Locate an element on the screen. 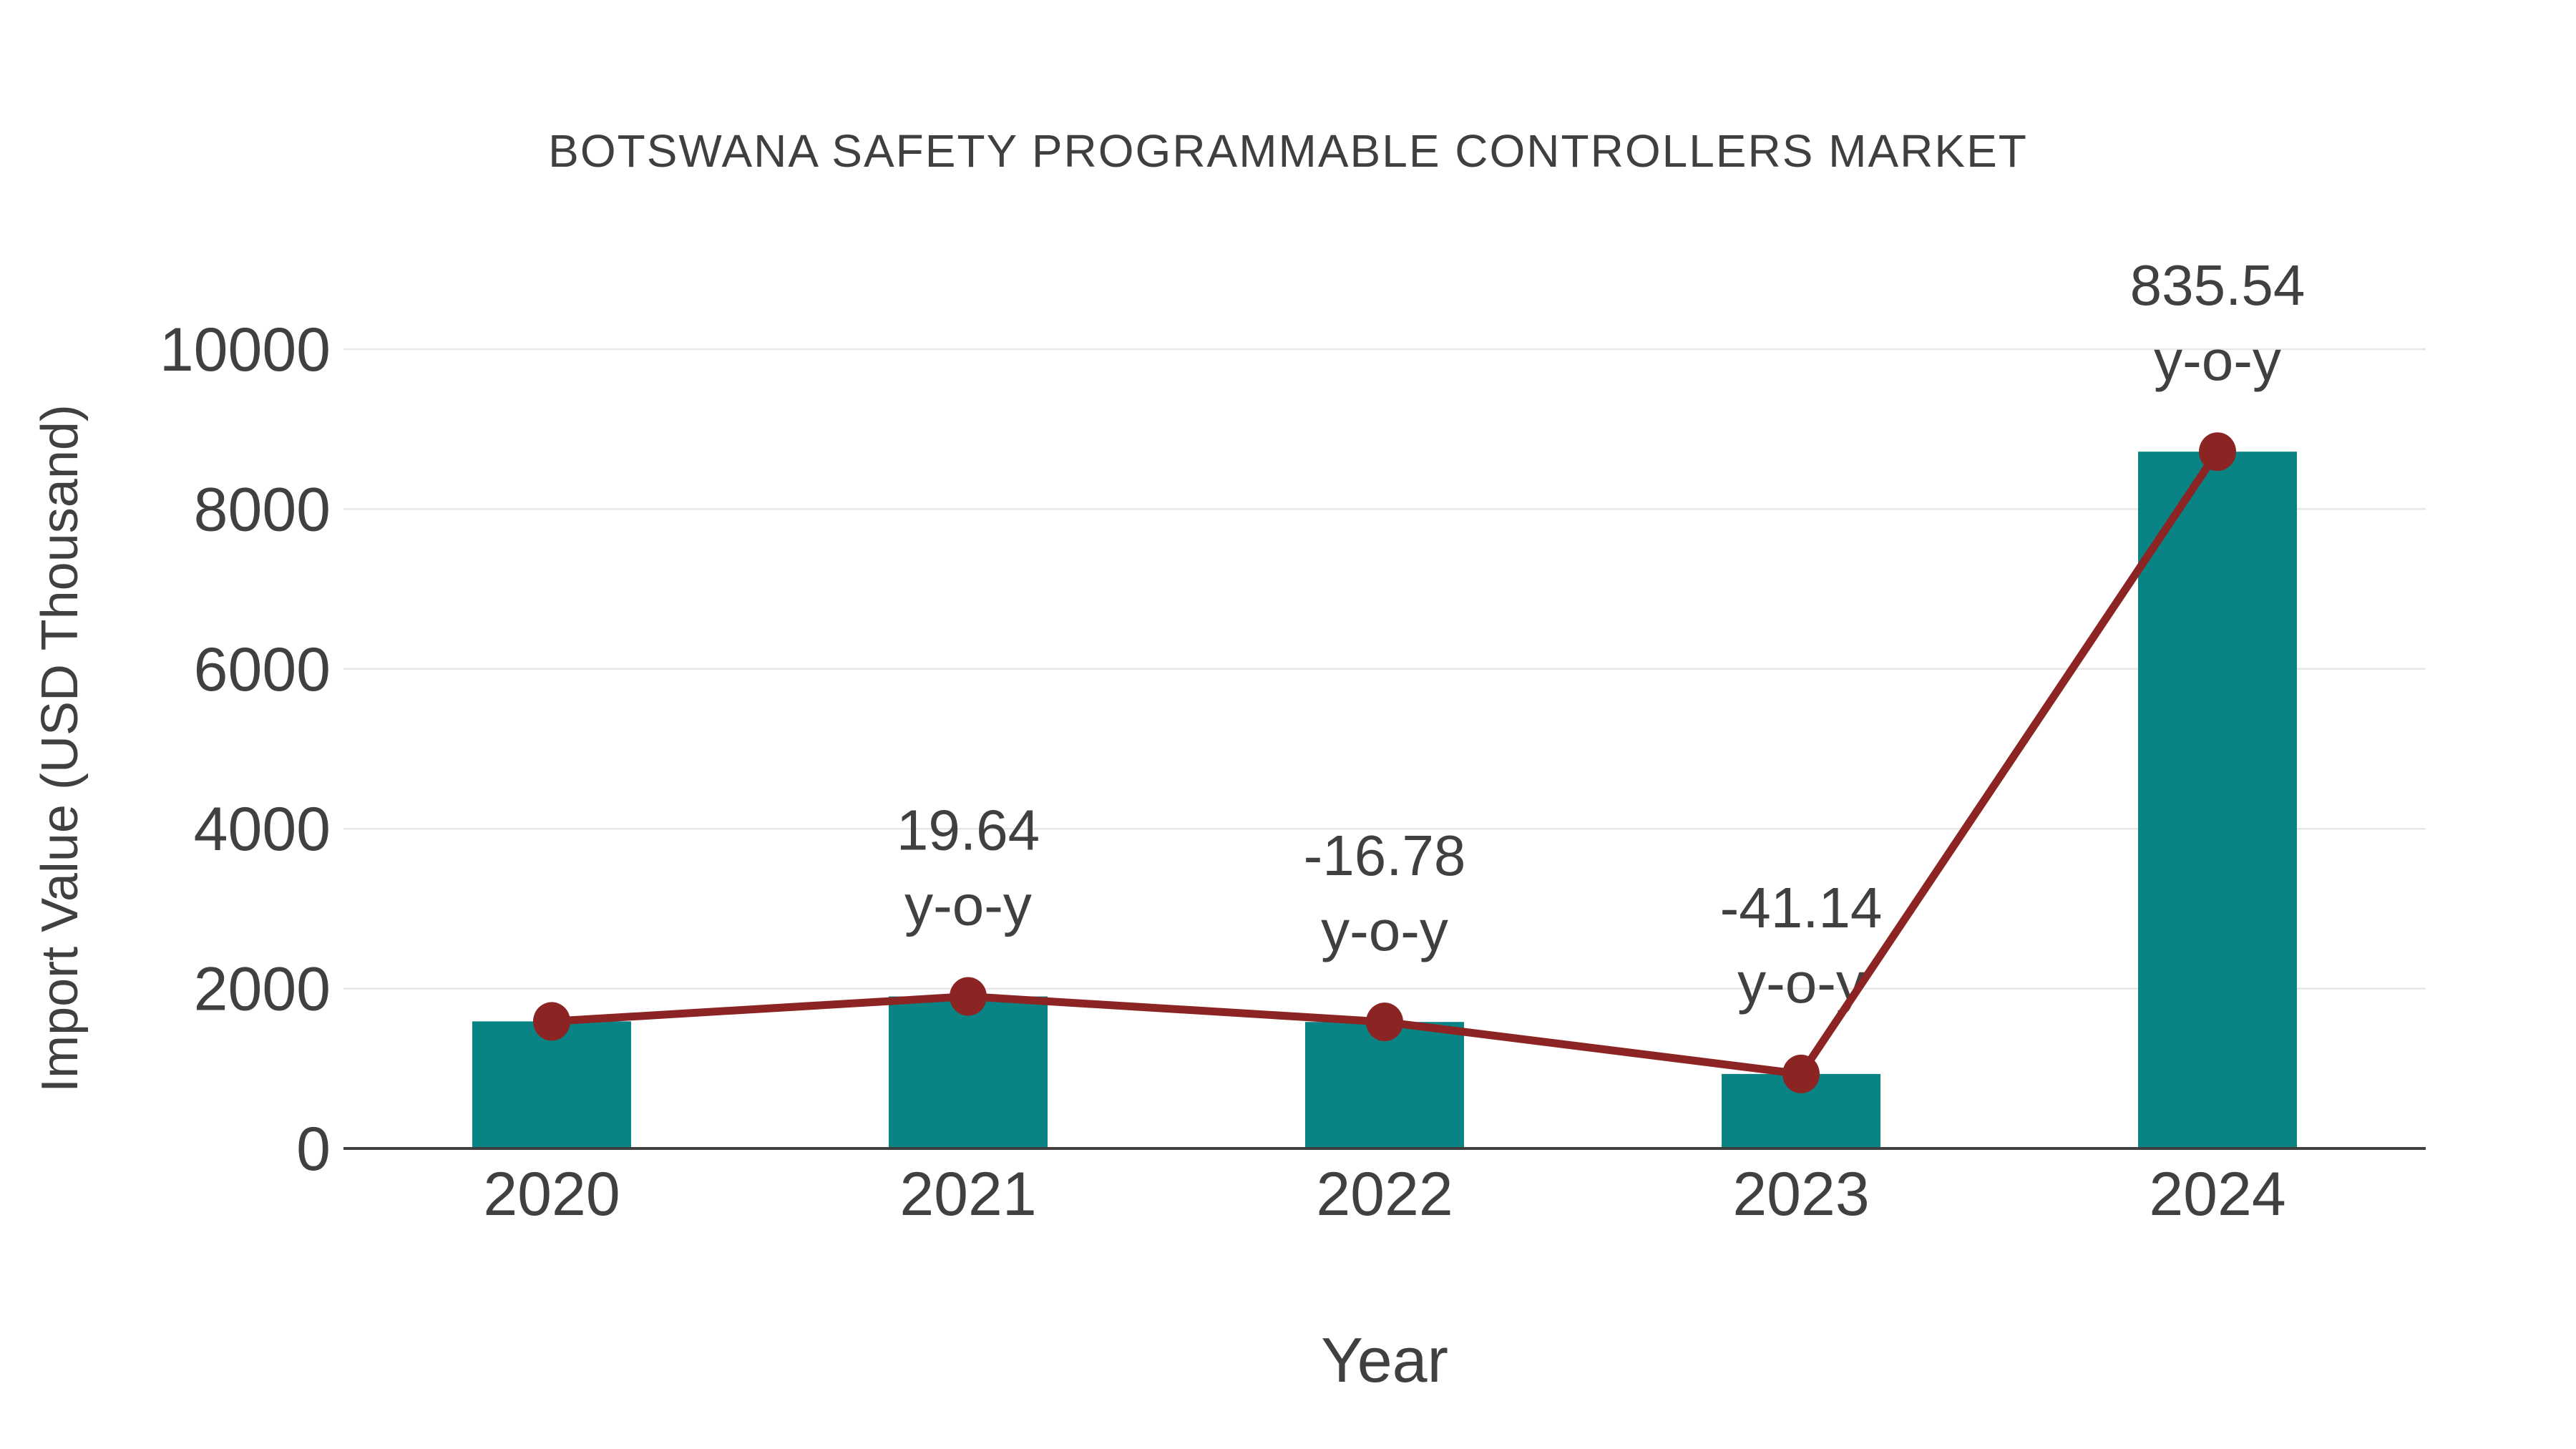  x-tick-label-2020: 2020 is located at coordinates (551, 1194).